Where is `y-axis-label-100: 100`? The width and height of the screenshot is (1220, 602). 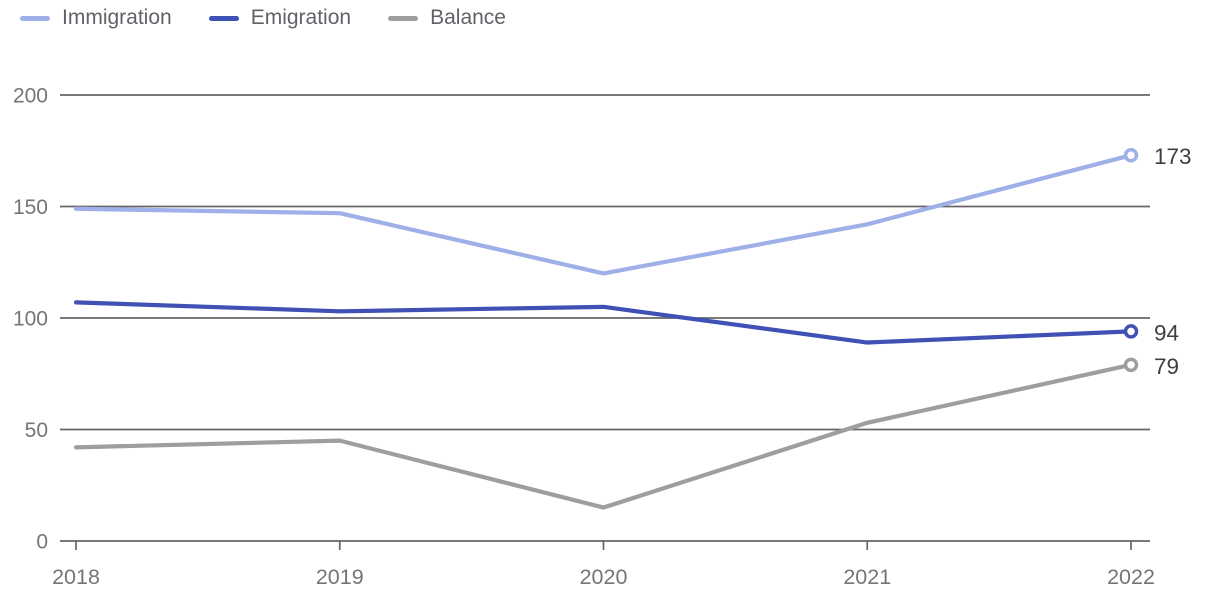
y-axis-label-100: 100 is located at coordinates (30, 319).